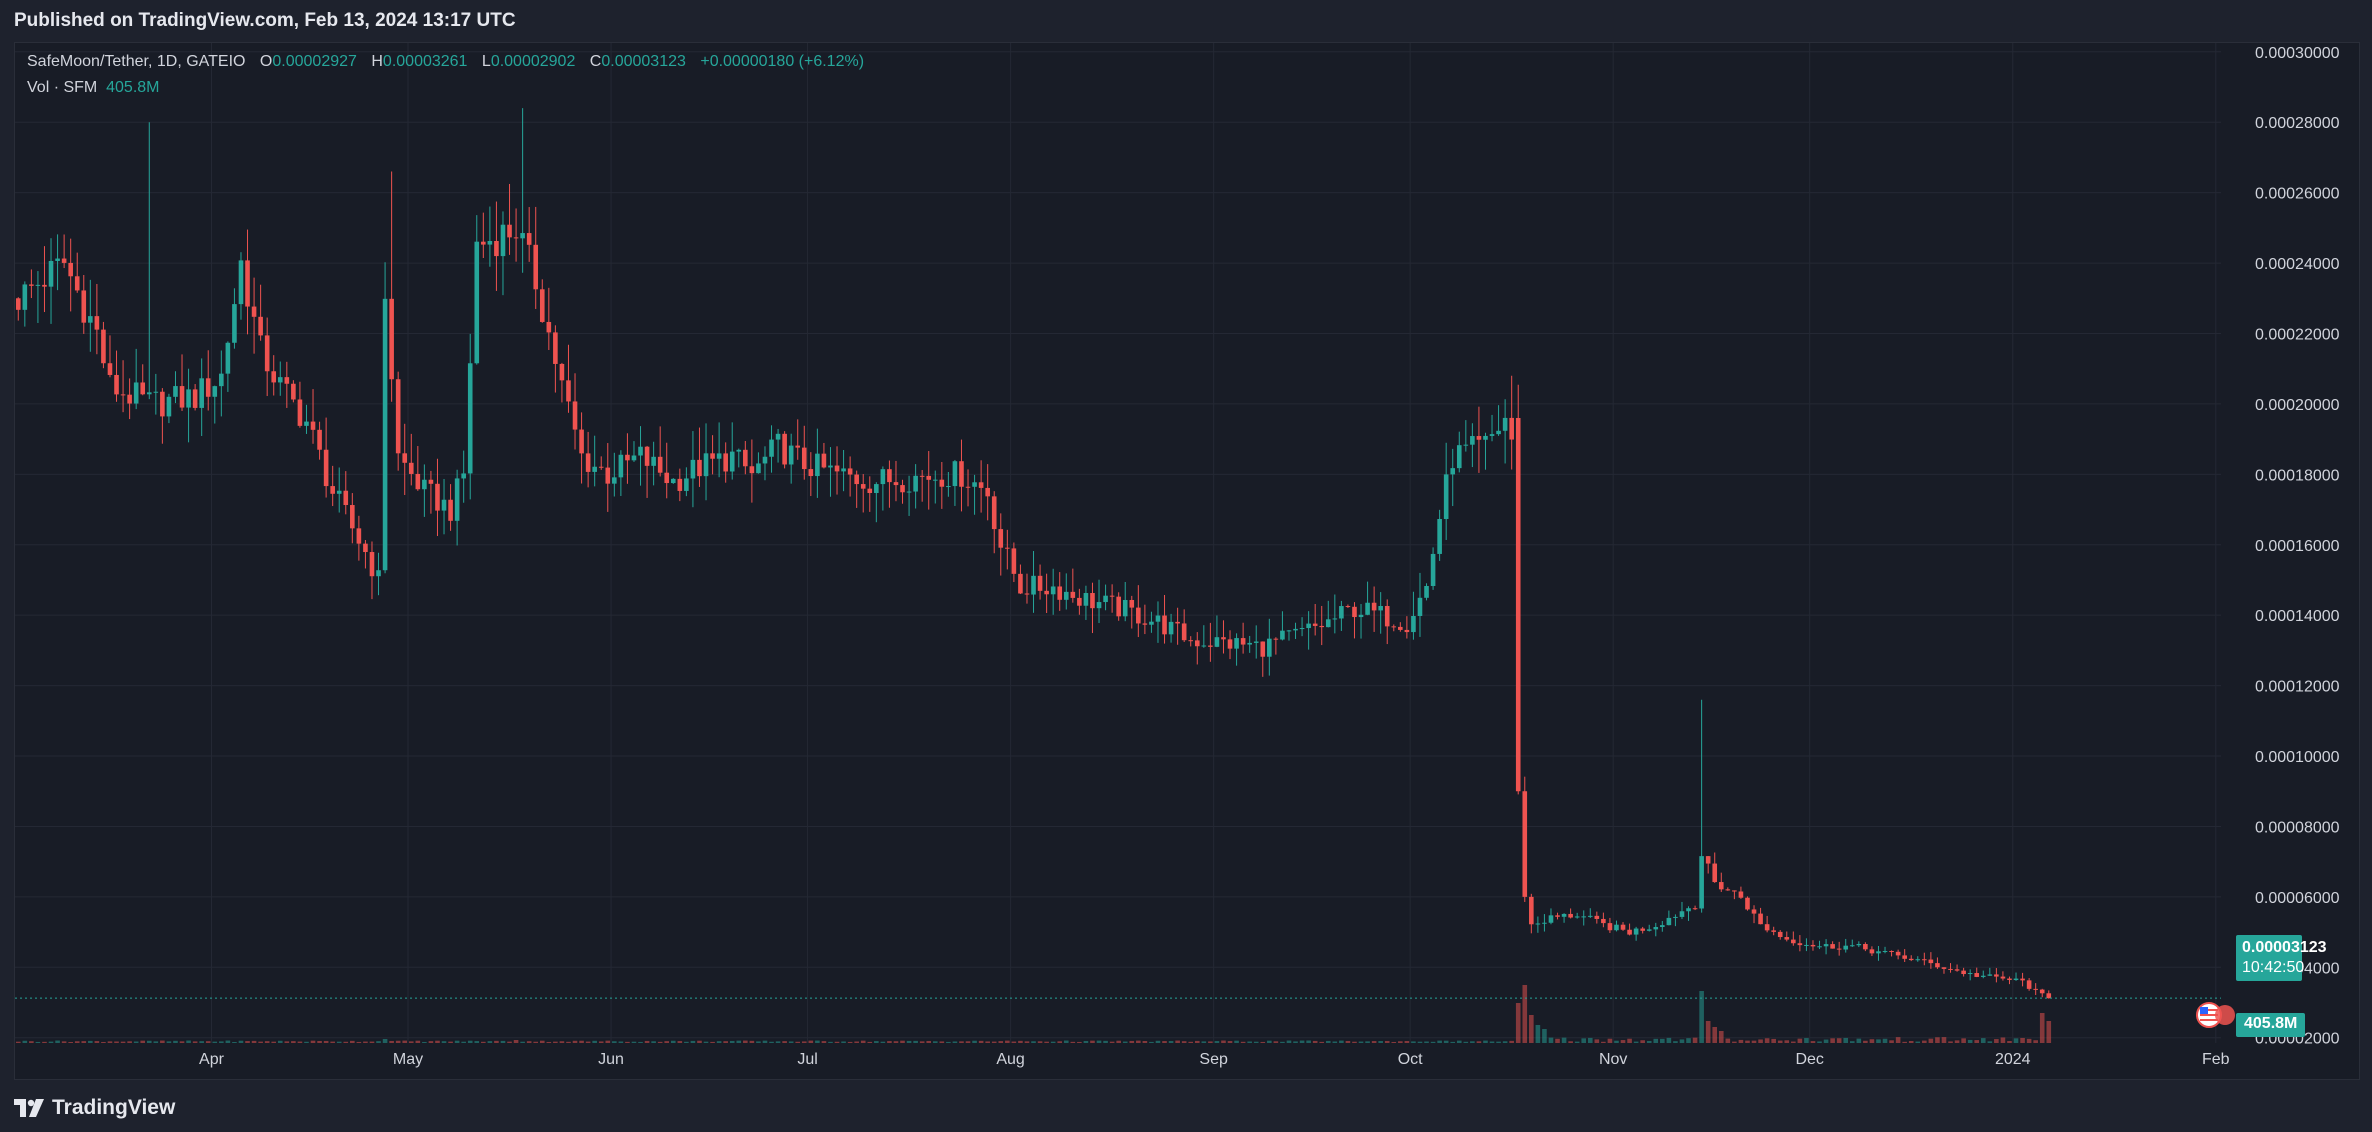 This screenshot has height=1132, width=2372. What do you see at coordinates (94, 1108) in the screenshot?
I see `tradingview-logo: TradingView` at bounding box center [94, 1108].